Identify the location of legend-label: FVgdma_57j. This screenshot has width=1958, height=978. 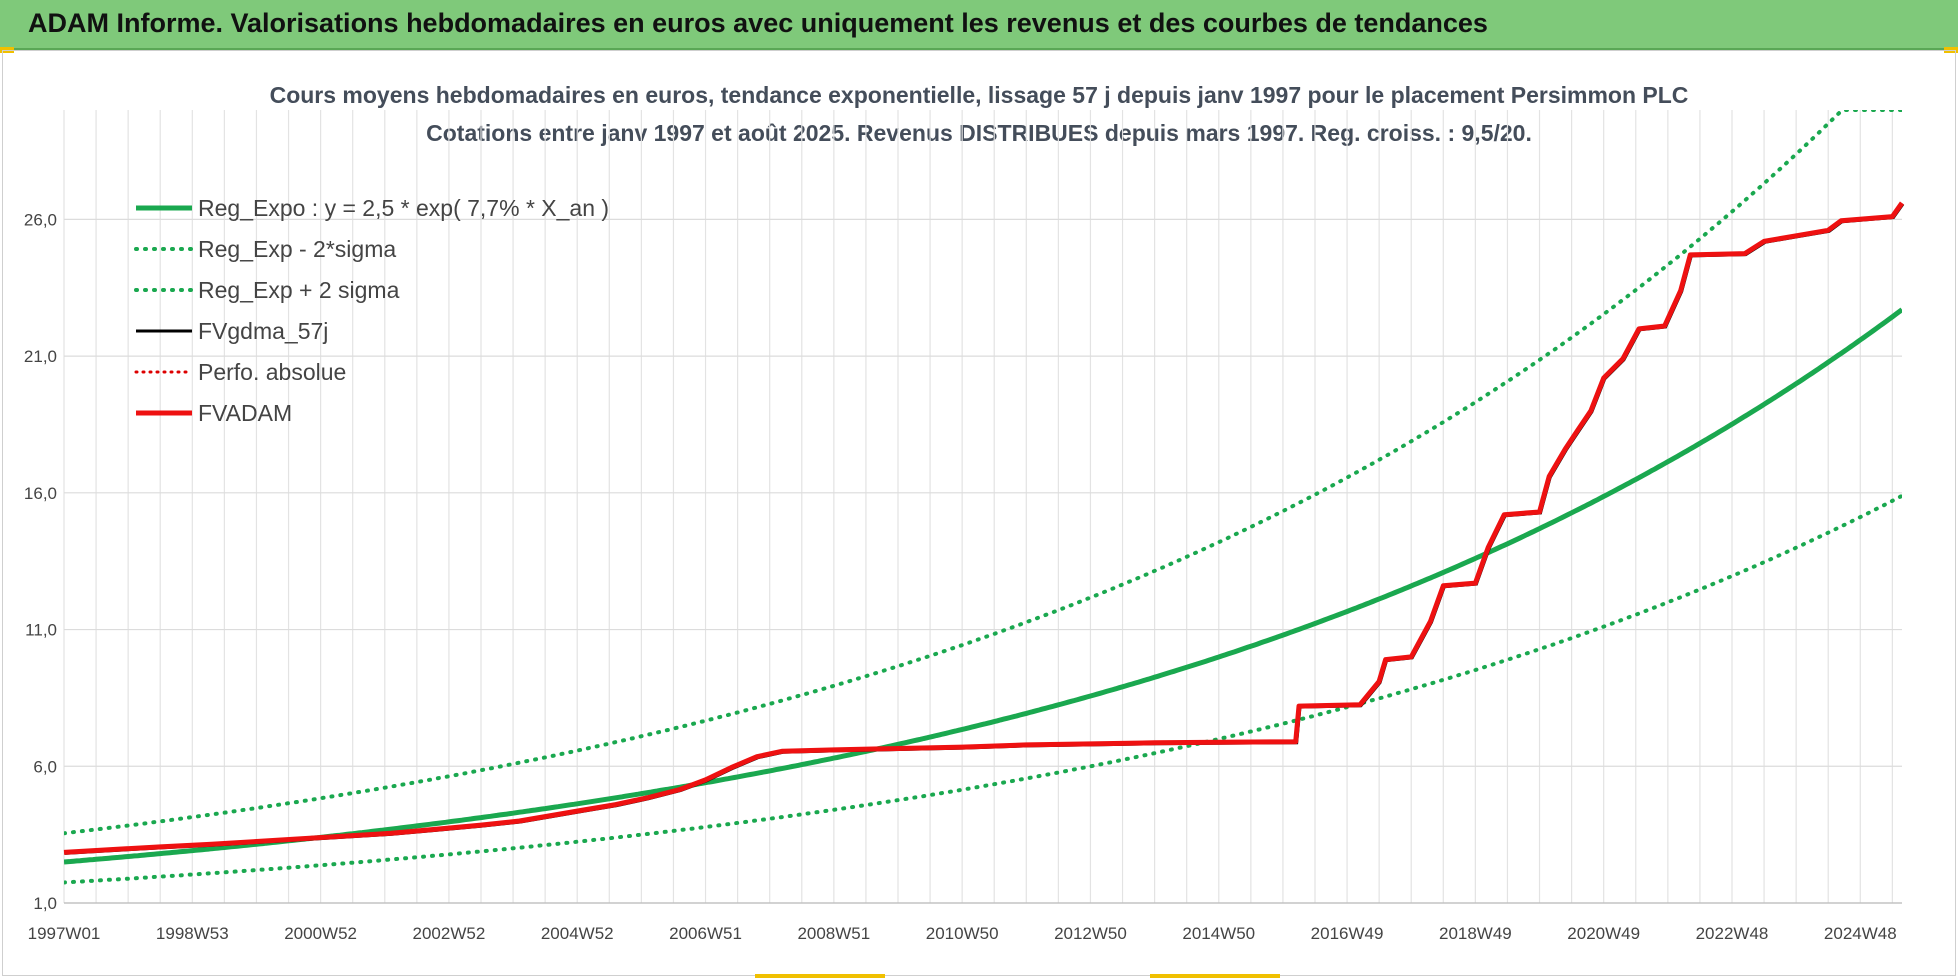
(263, 331).